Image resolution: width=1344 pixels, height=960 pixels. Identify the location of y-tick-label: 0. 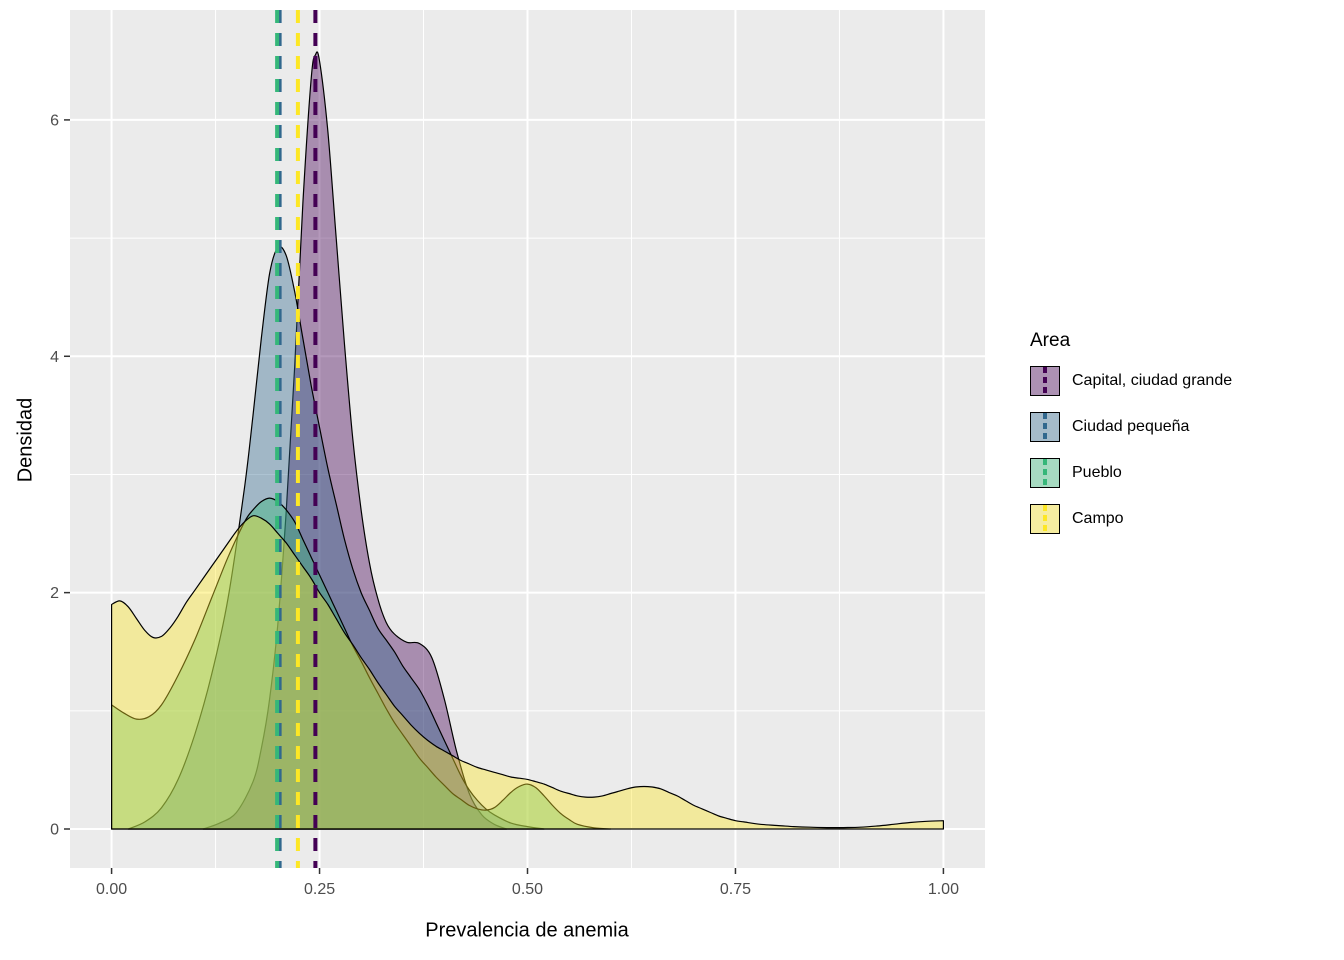
(54, 830).